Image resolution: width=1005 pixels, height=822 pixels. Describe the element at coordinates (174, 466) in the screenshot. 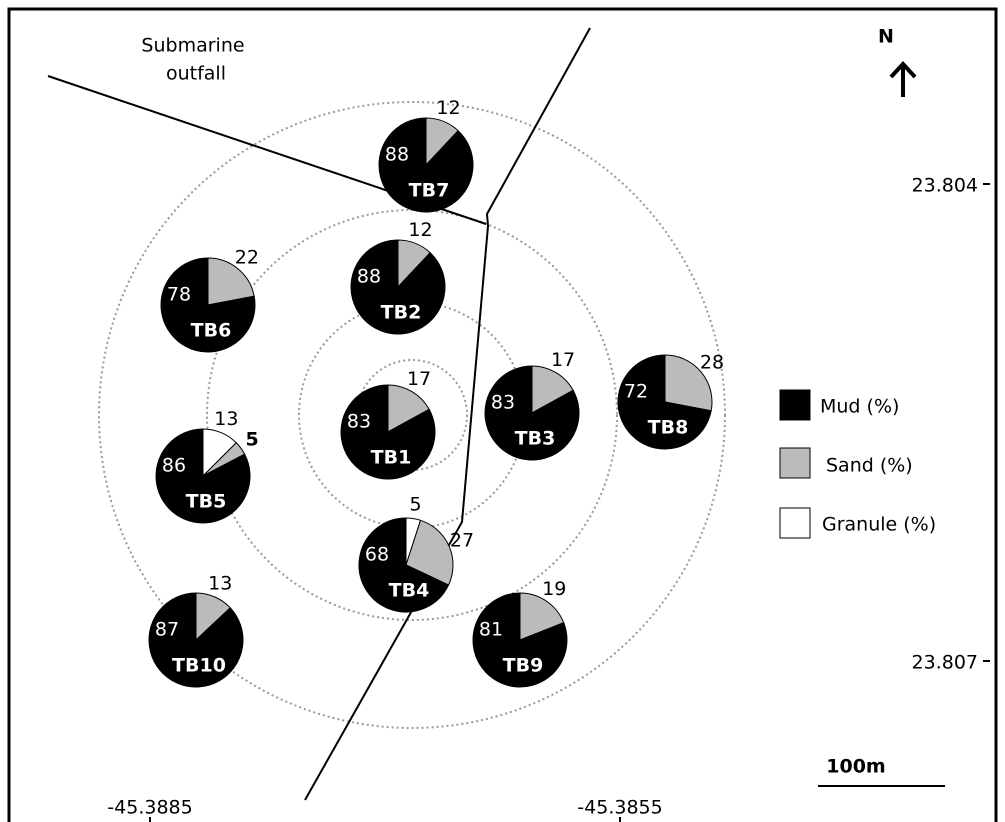

I see `mud-label: 86` at that location.